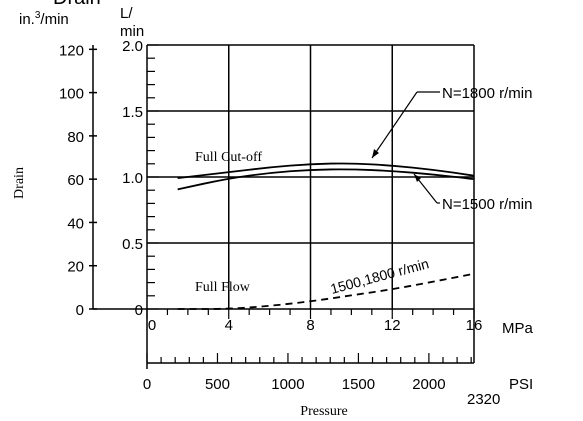  I want to click on lmin-tick-label-0: 0, so click(139, 310).